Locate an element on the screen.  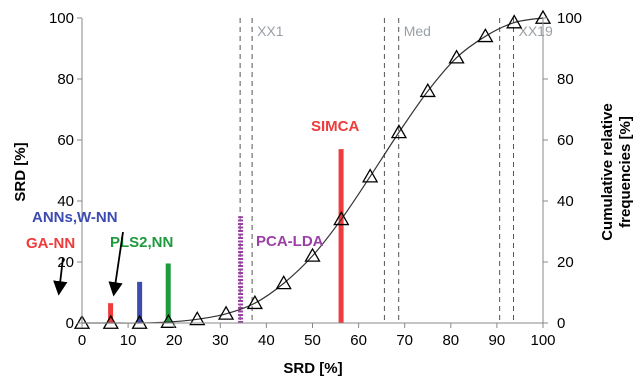
reference-label-med: Med is located at coordinates (417, 31).